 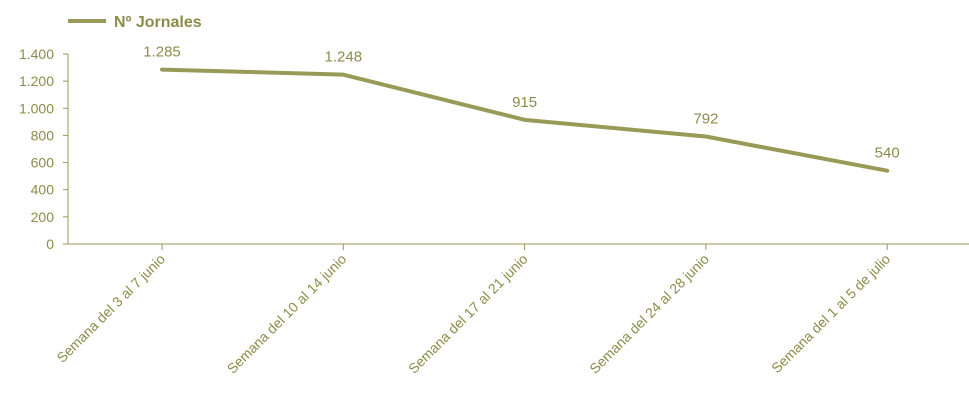 I want to click on y-tick-label: 1.000, so click(x=36, y=108).